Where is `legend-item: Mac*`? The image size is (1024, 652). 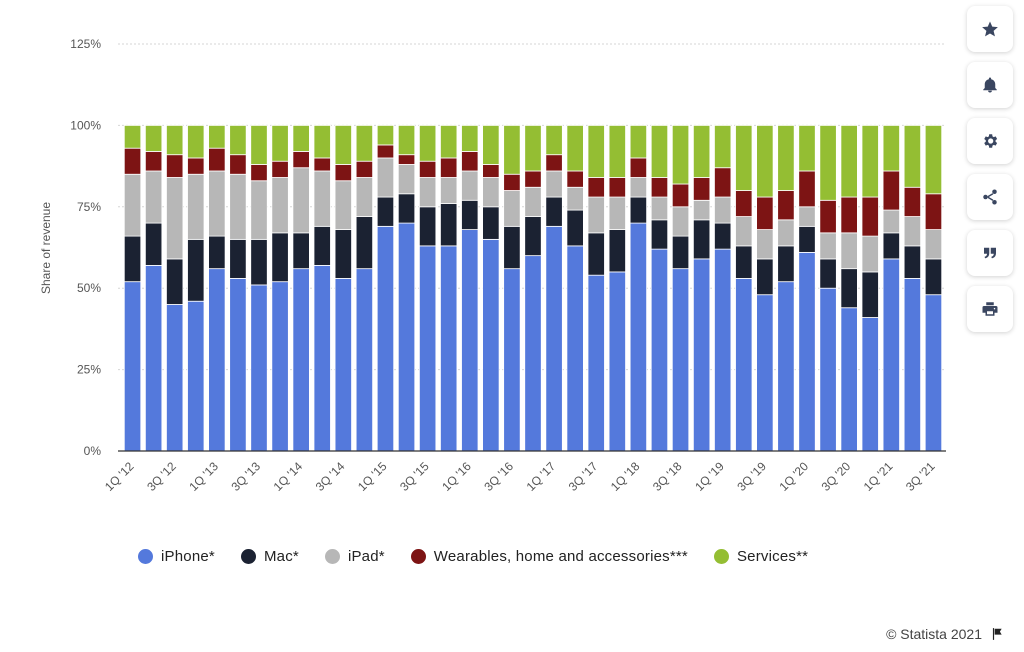 legend-item: Mac* is located at coordinates (269, 556).